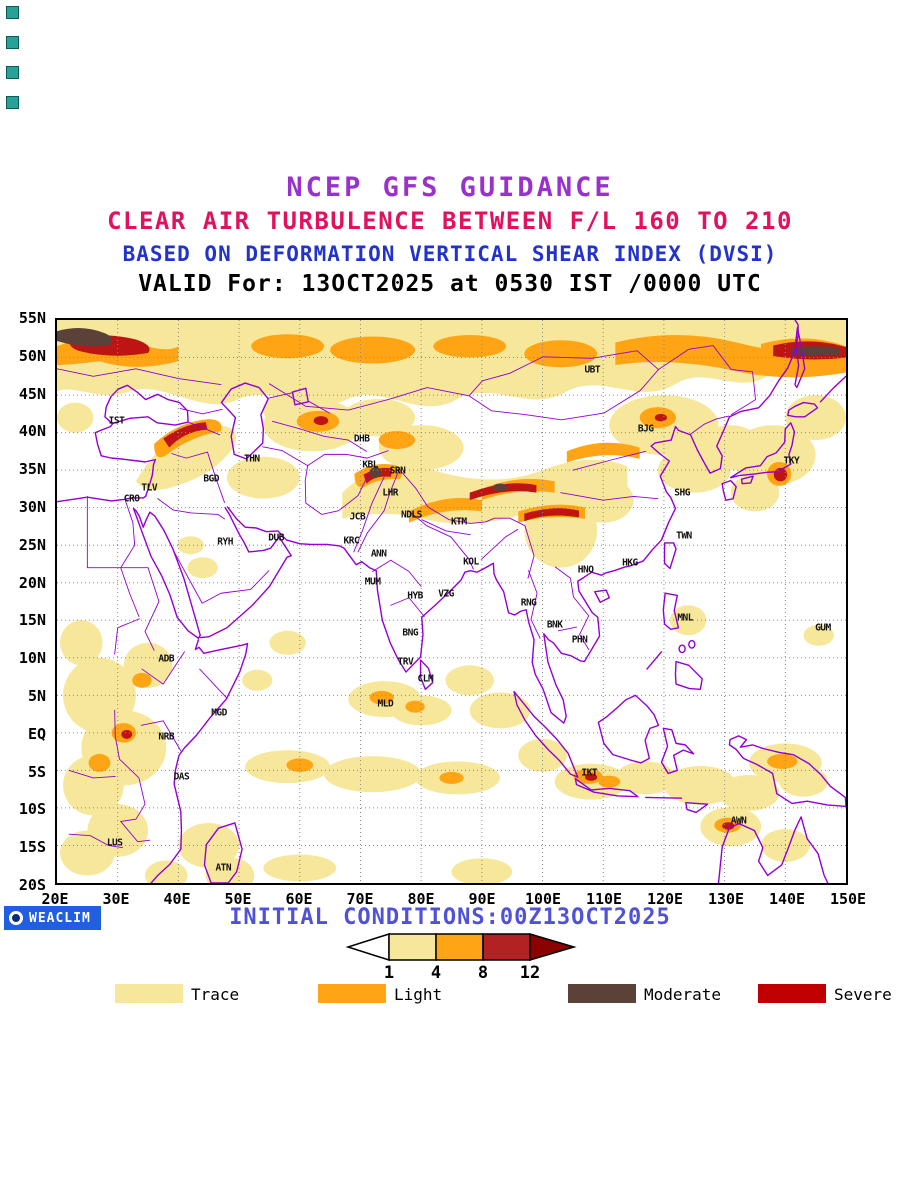 The image size is (900, 1200). Describe the element at coordinates (131, 499) in the screenshot. I see `station-label-cro: CRO` at that location.